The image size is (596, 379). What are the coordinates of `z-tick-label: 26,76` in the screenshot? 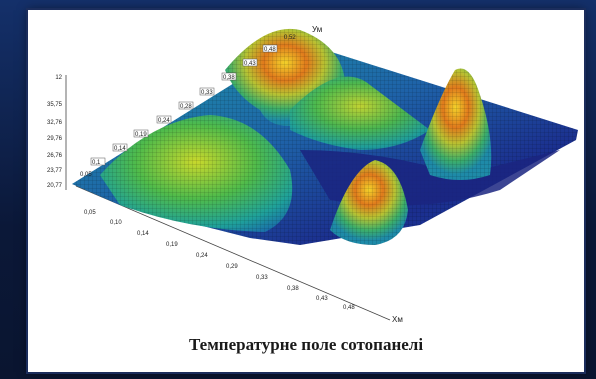 It's located at (55, 156).